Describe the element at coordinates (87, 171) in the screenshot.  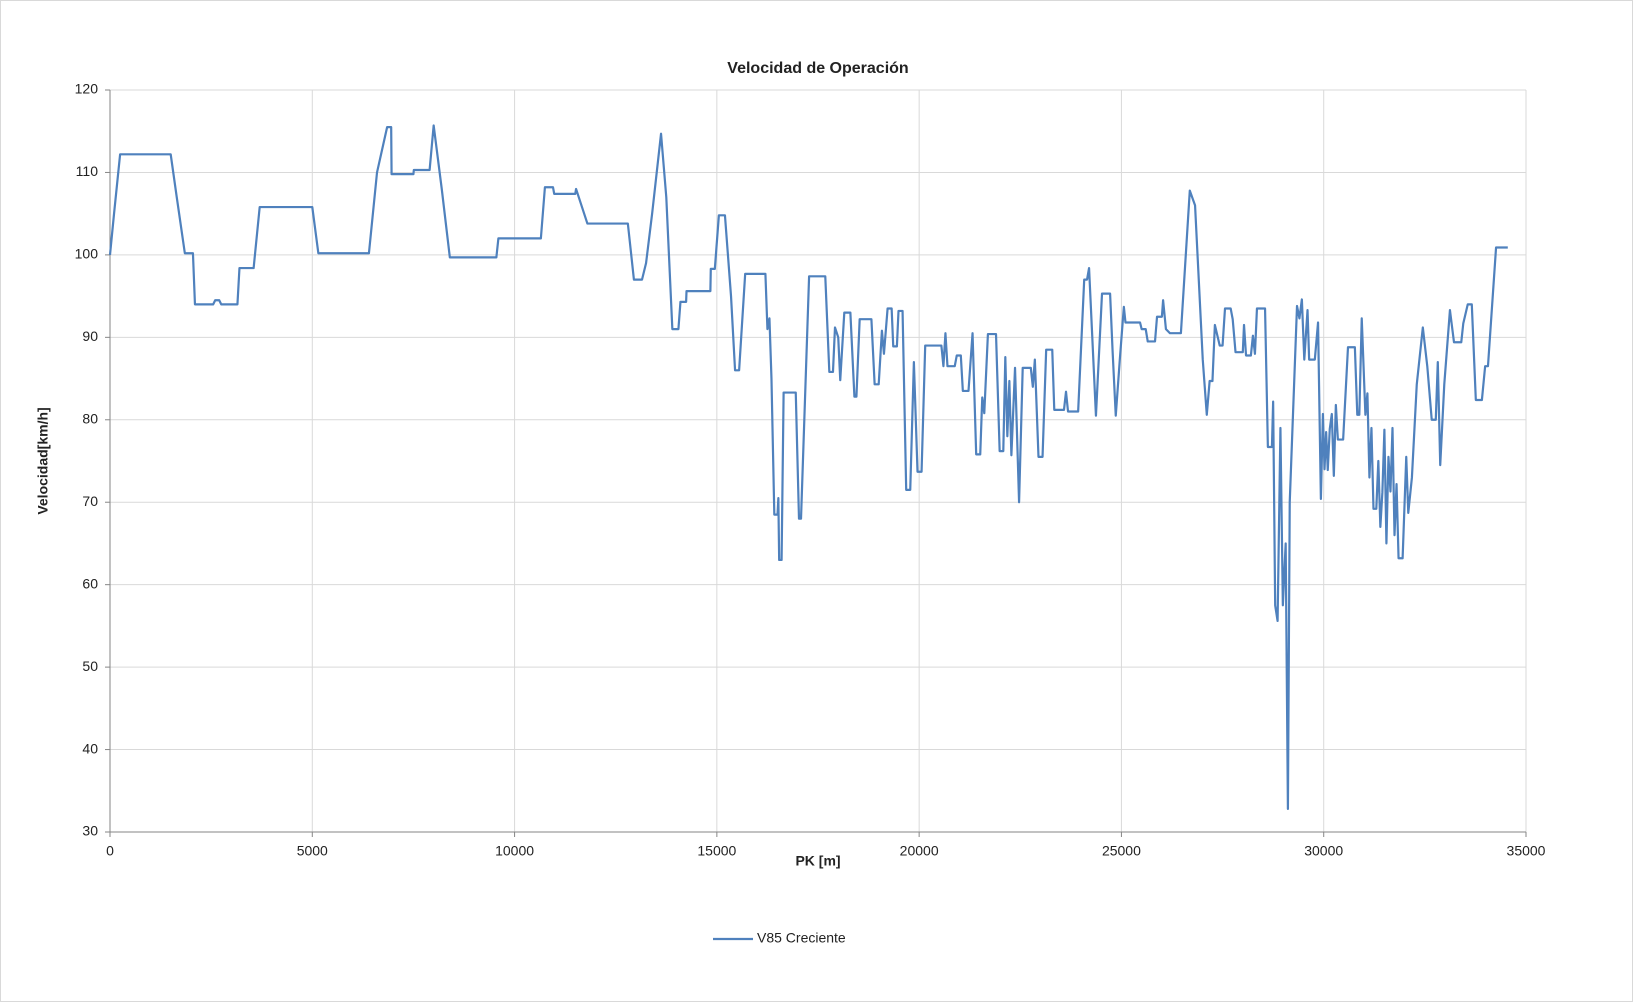
I see `y-tick-label: 110` at that location.